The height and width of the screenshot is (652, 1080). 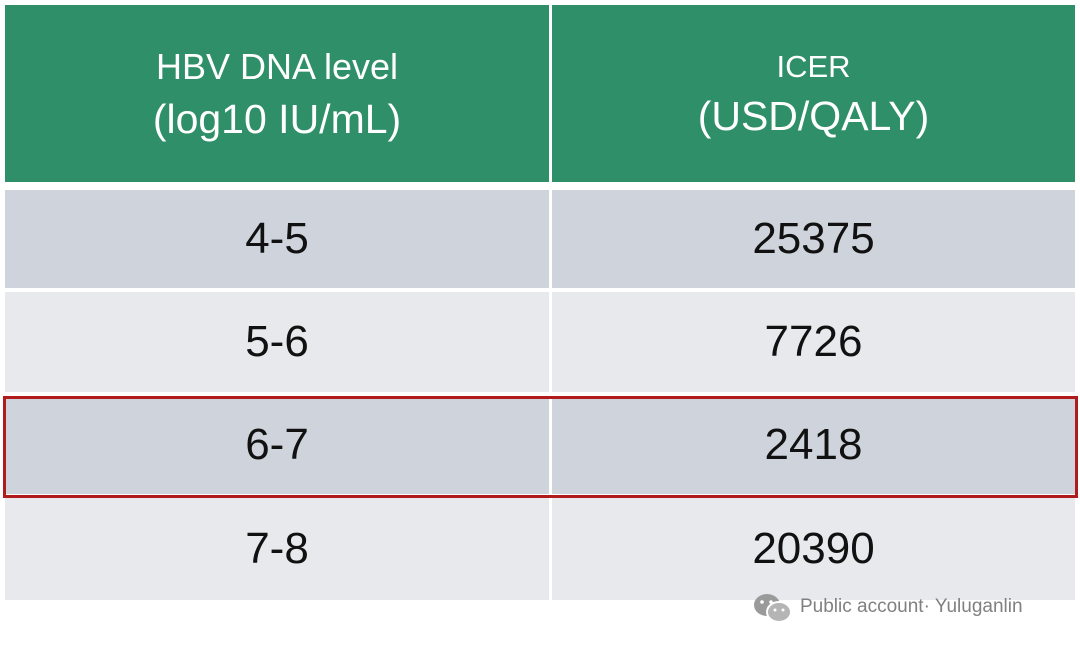 I want to click on watermark: Public account· Yuluganlin, so click(x=911, y=606).